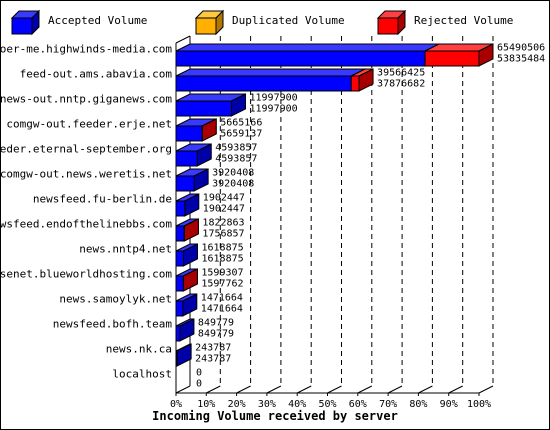 The height and width of the screenshot is (430, 550). I want to click on bar-accepted-news-out-nntp-giganews-com, so click(211, 105).